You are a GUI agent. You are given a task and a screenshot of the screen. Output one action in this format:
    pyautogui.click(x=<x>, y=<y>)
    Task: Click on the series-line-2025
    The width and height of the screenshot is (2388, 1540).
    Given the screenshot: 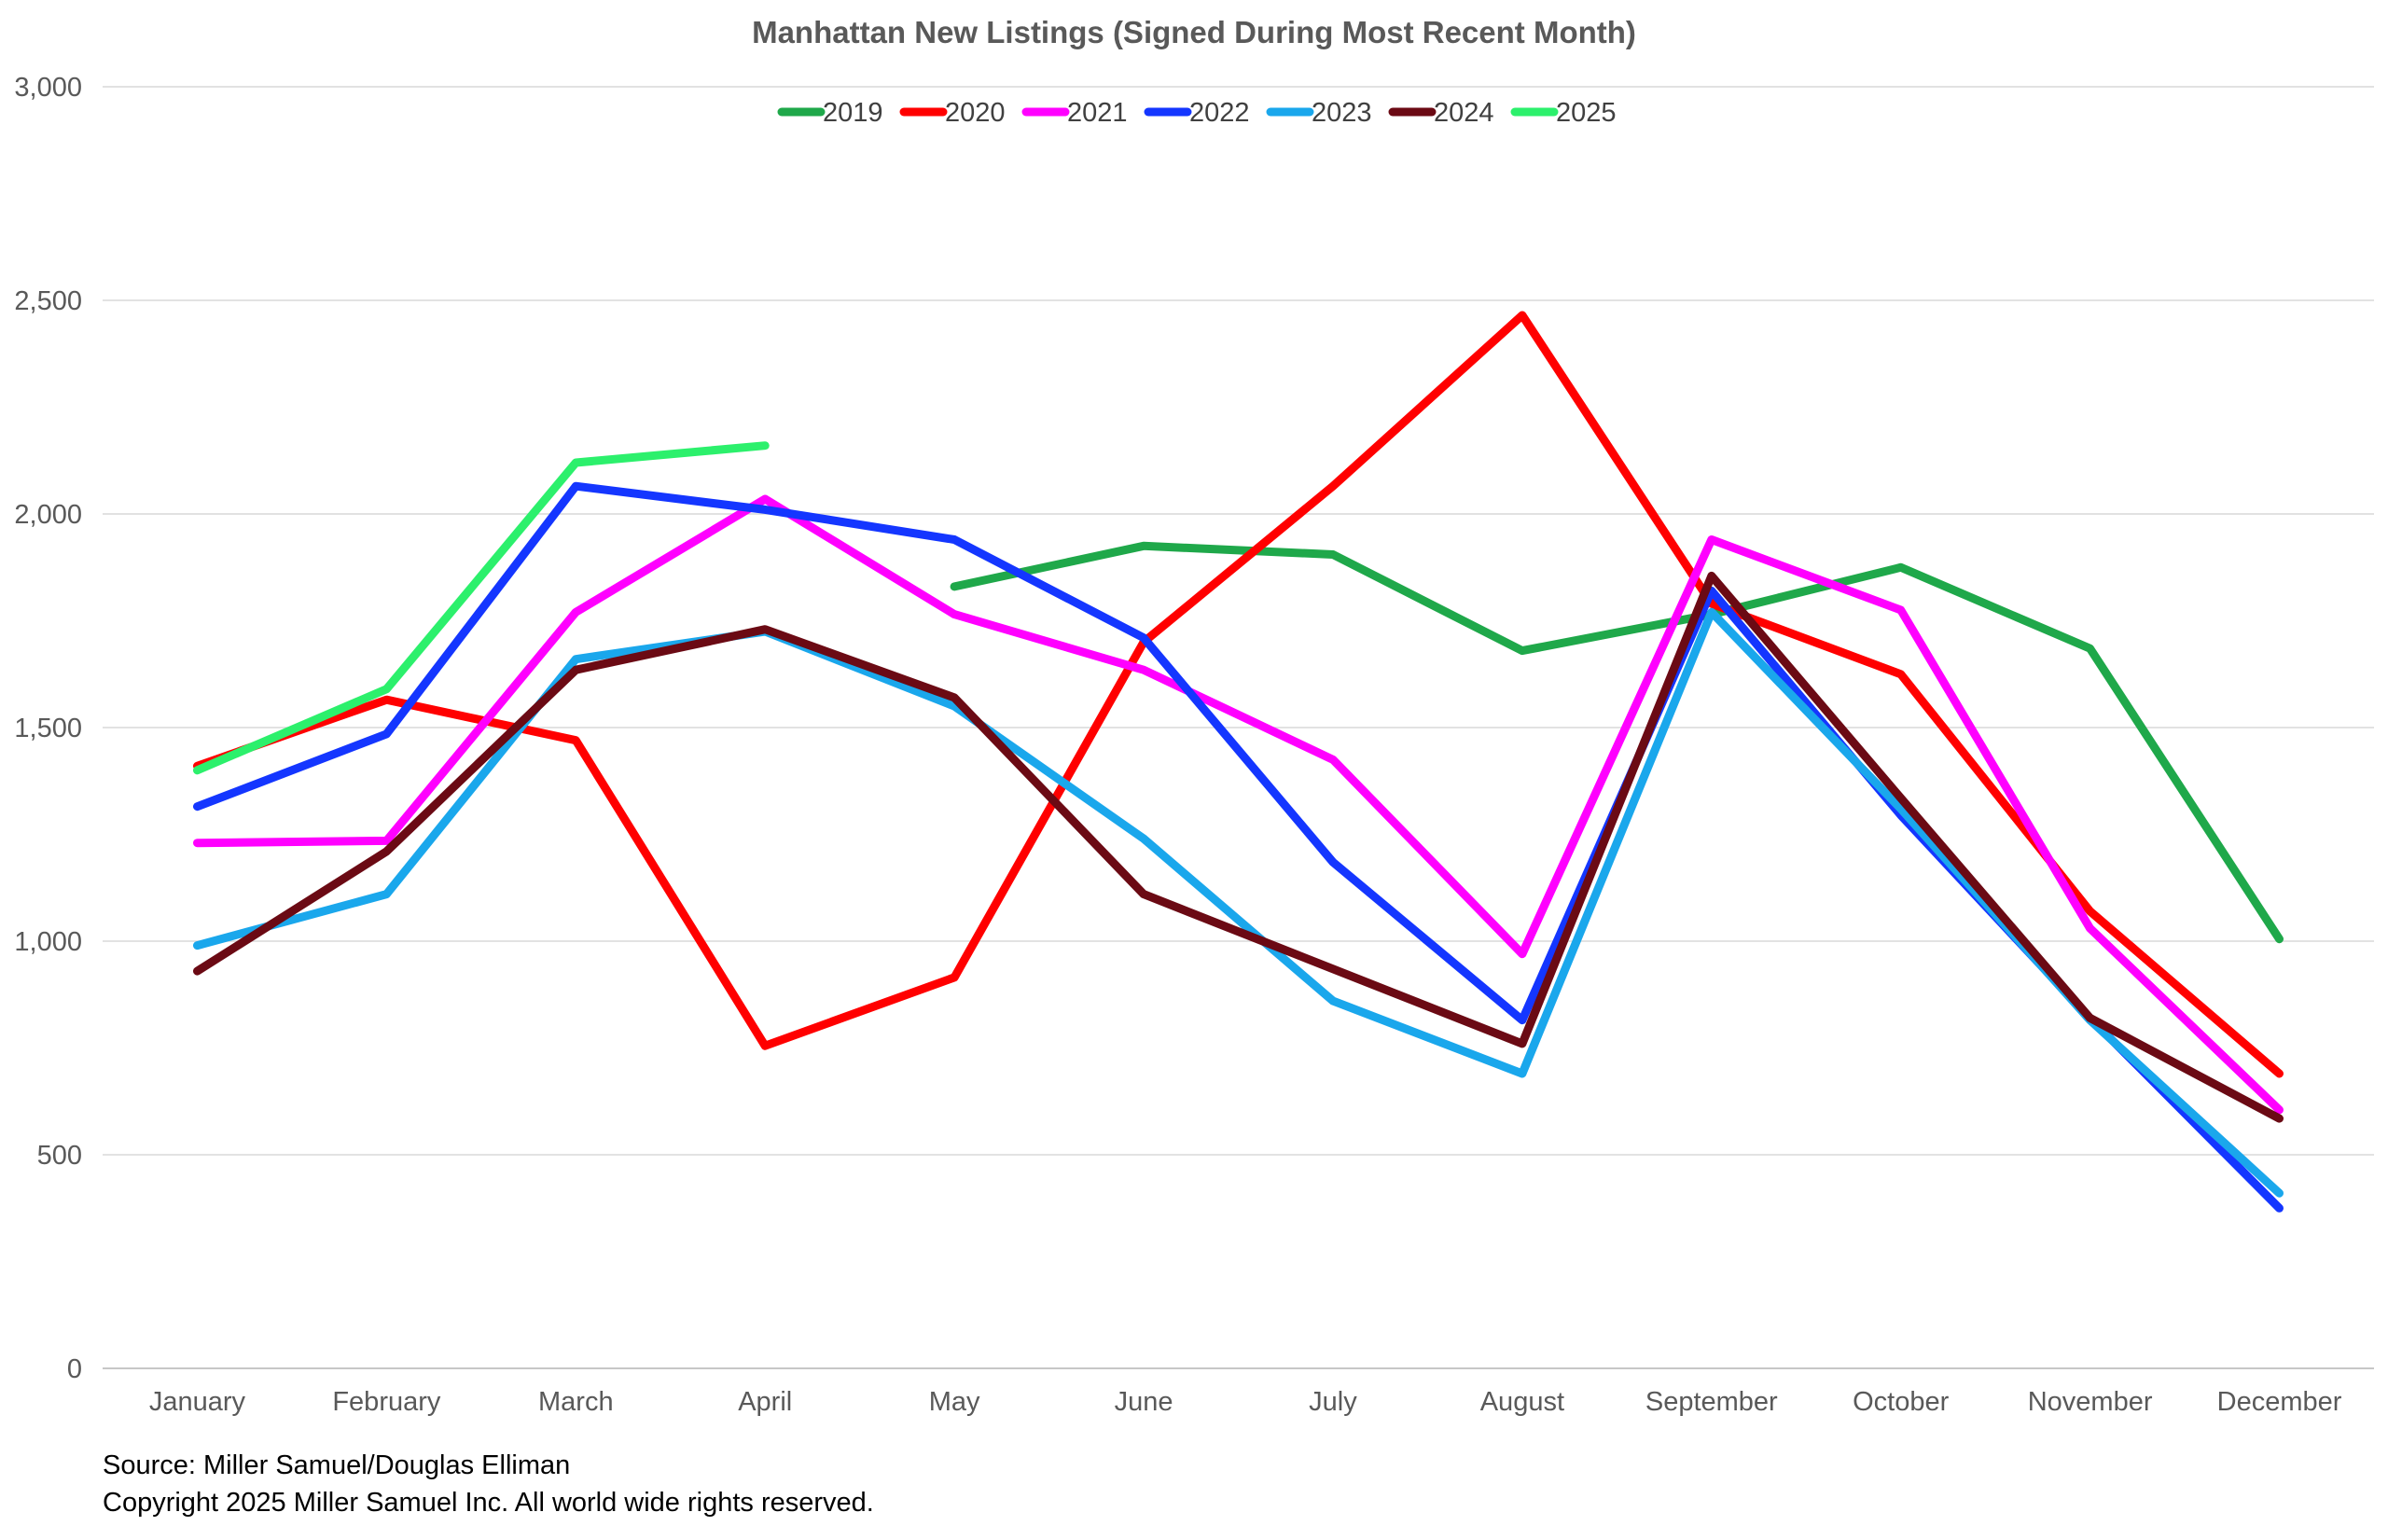 What is the action you would take?
    pyautogui.click(x=481, y=608)
    